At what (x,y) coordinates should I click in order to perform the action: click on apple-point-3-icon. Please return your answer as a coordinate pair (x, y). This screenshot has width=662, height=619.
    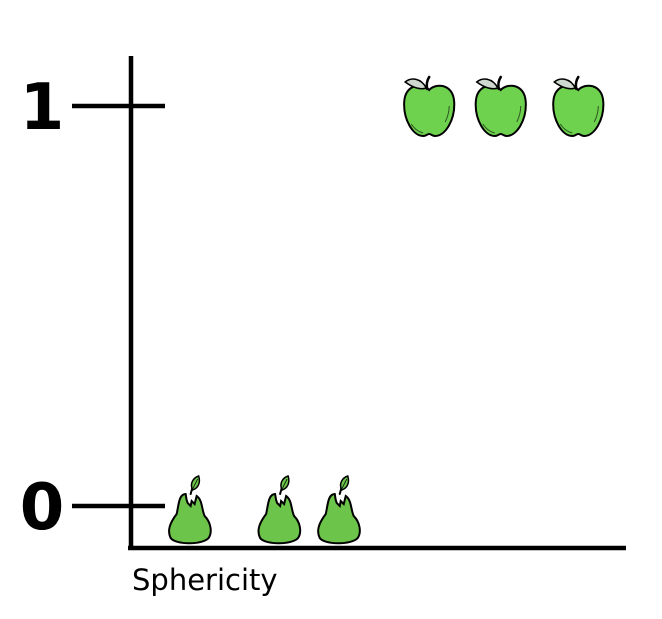
    Looking at the image, I should click on (578, 106).